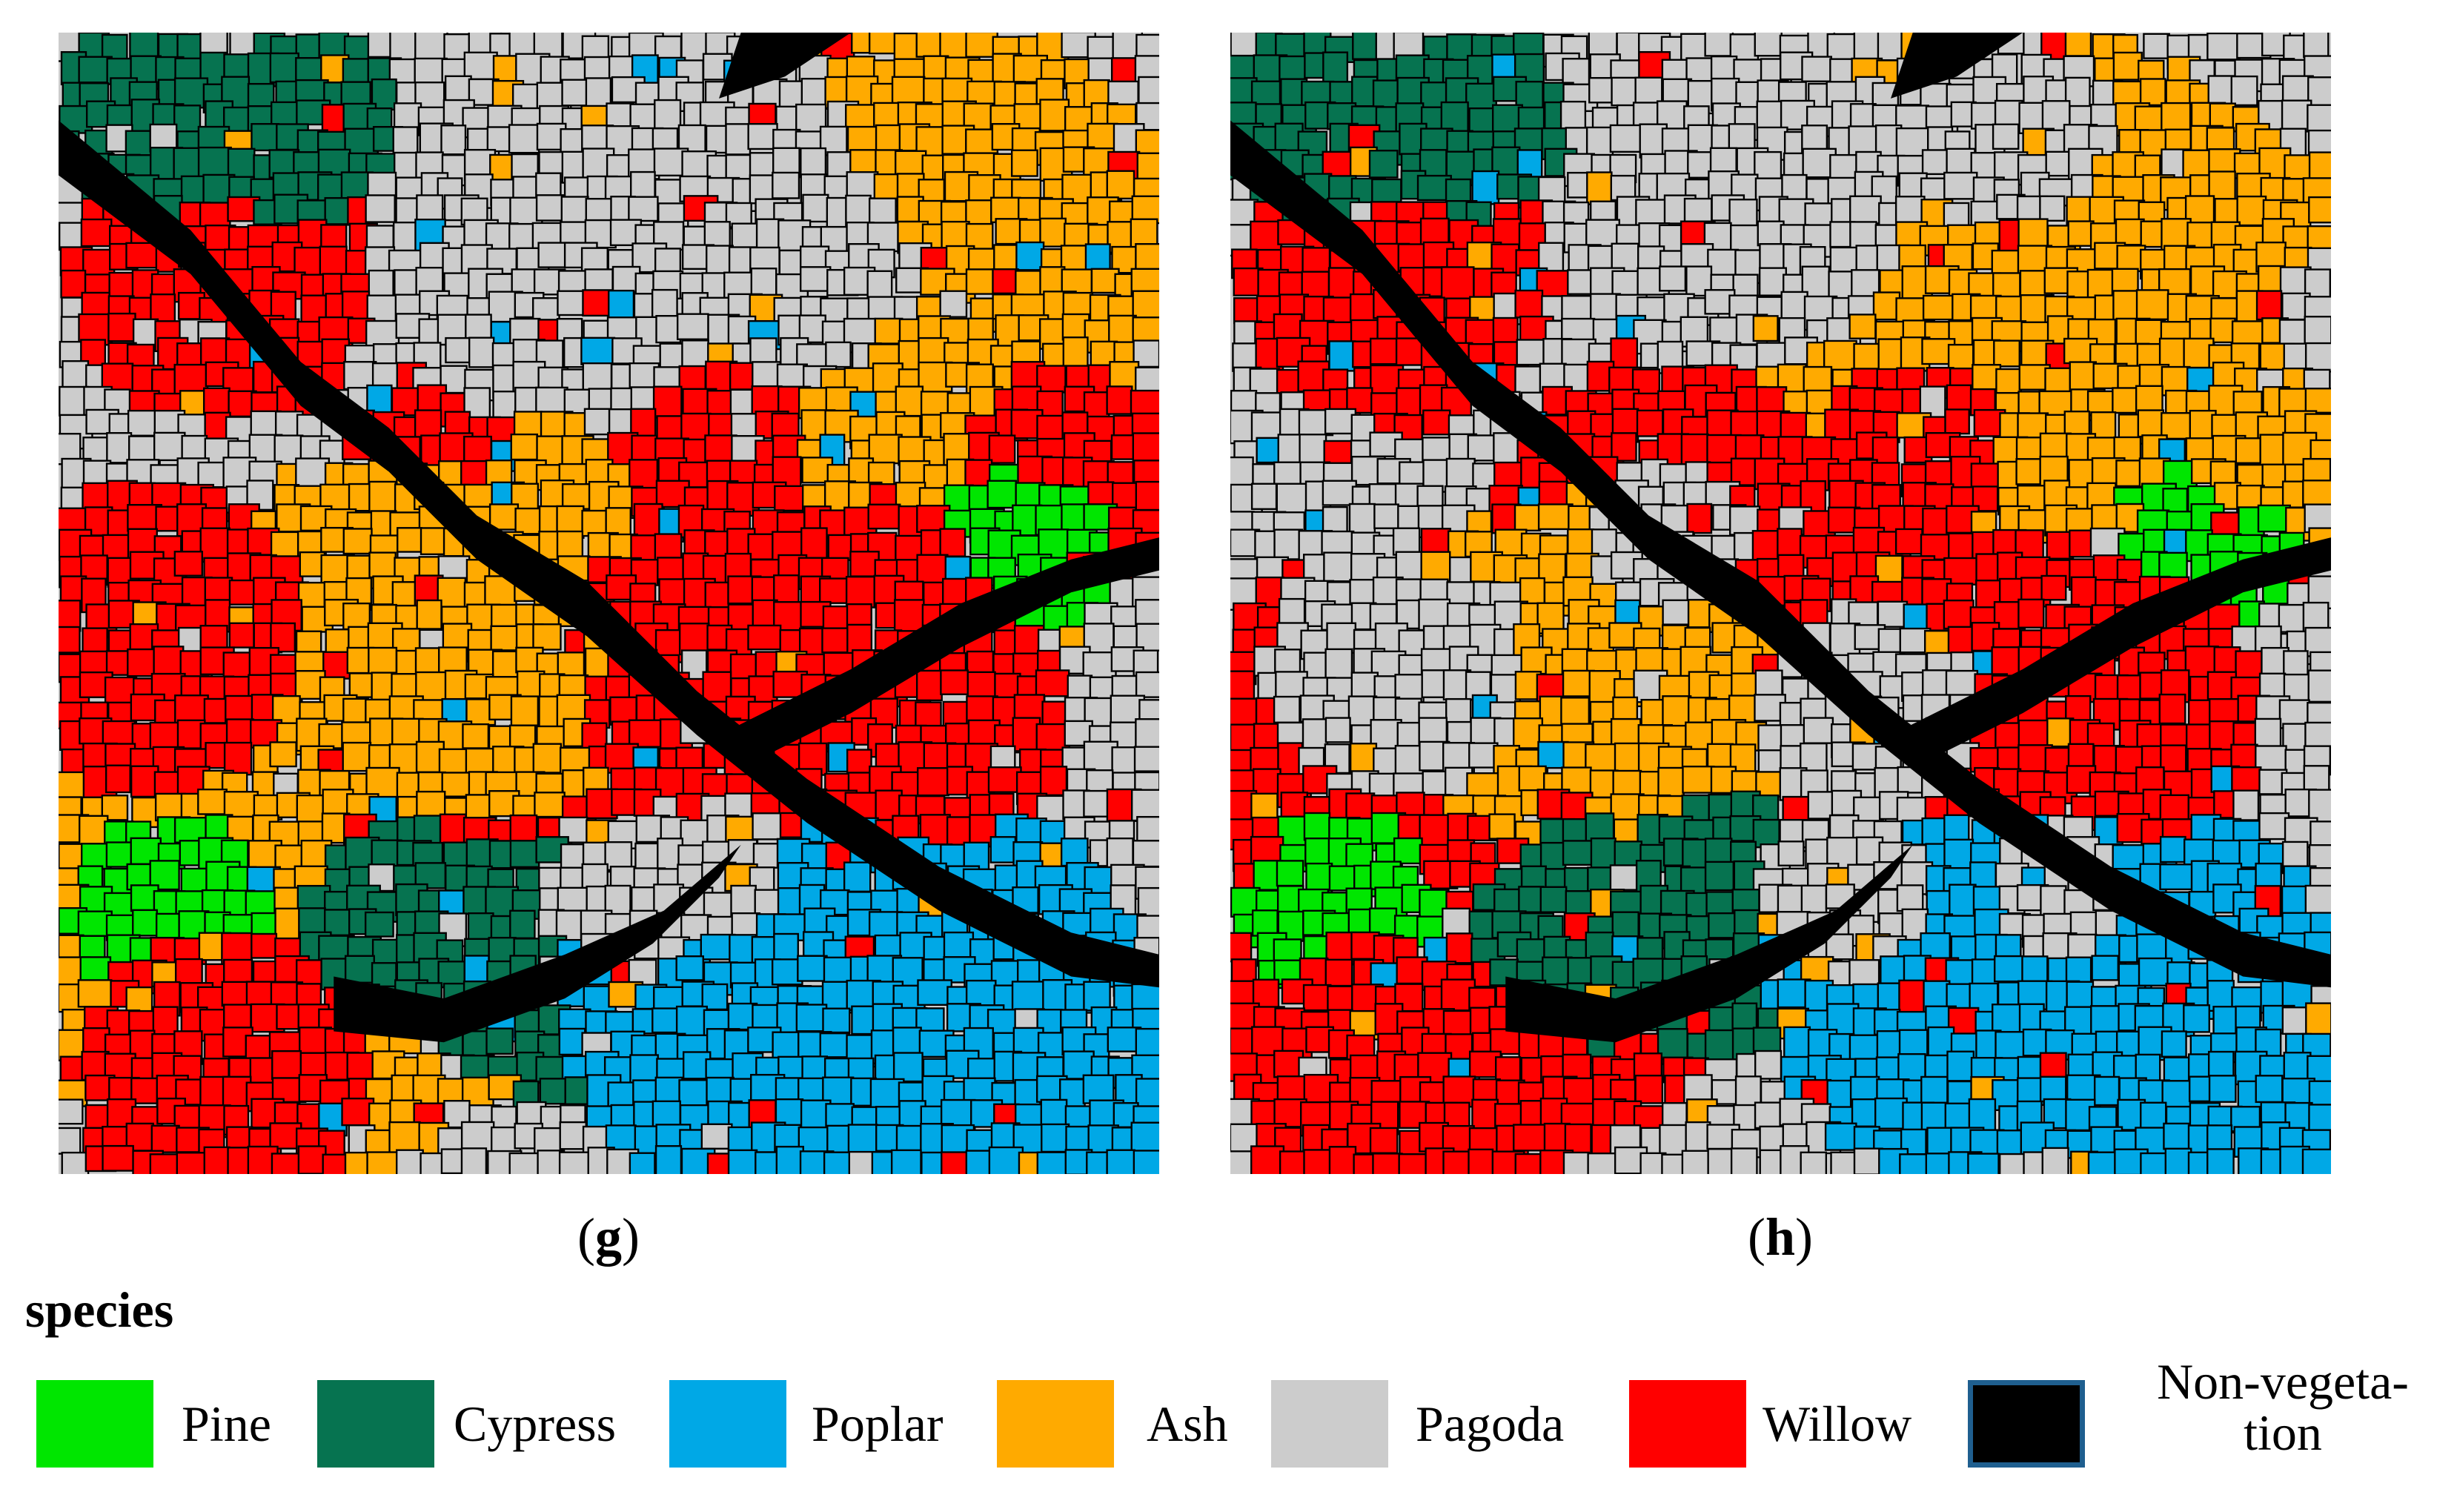  I want to click on non-vegetation-area, so click(786, 66).